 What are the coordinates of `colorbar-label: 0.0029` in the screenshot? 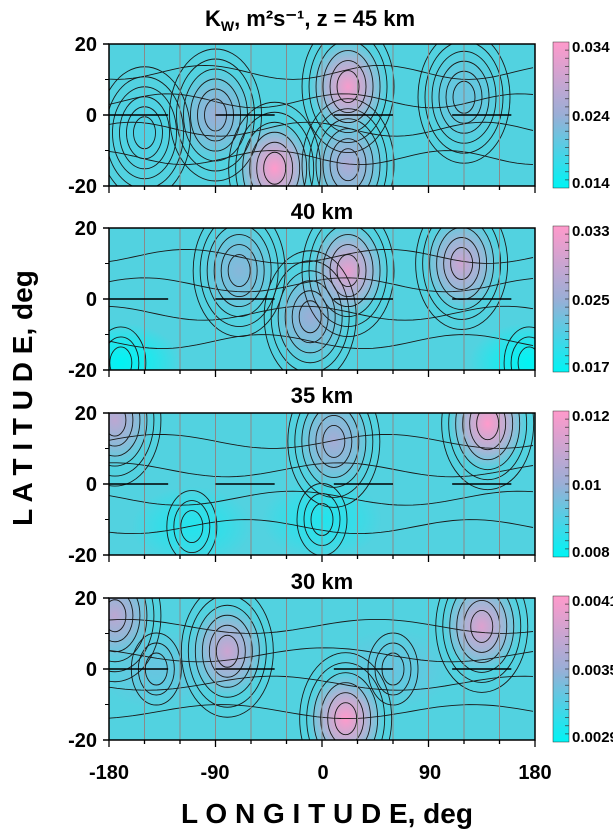 It's located at (592, 737).